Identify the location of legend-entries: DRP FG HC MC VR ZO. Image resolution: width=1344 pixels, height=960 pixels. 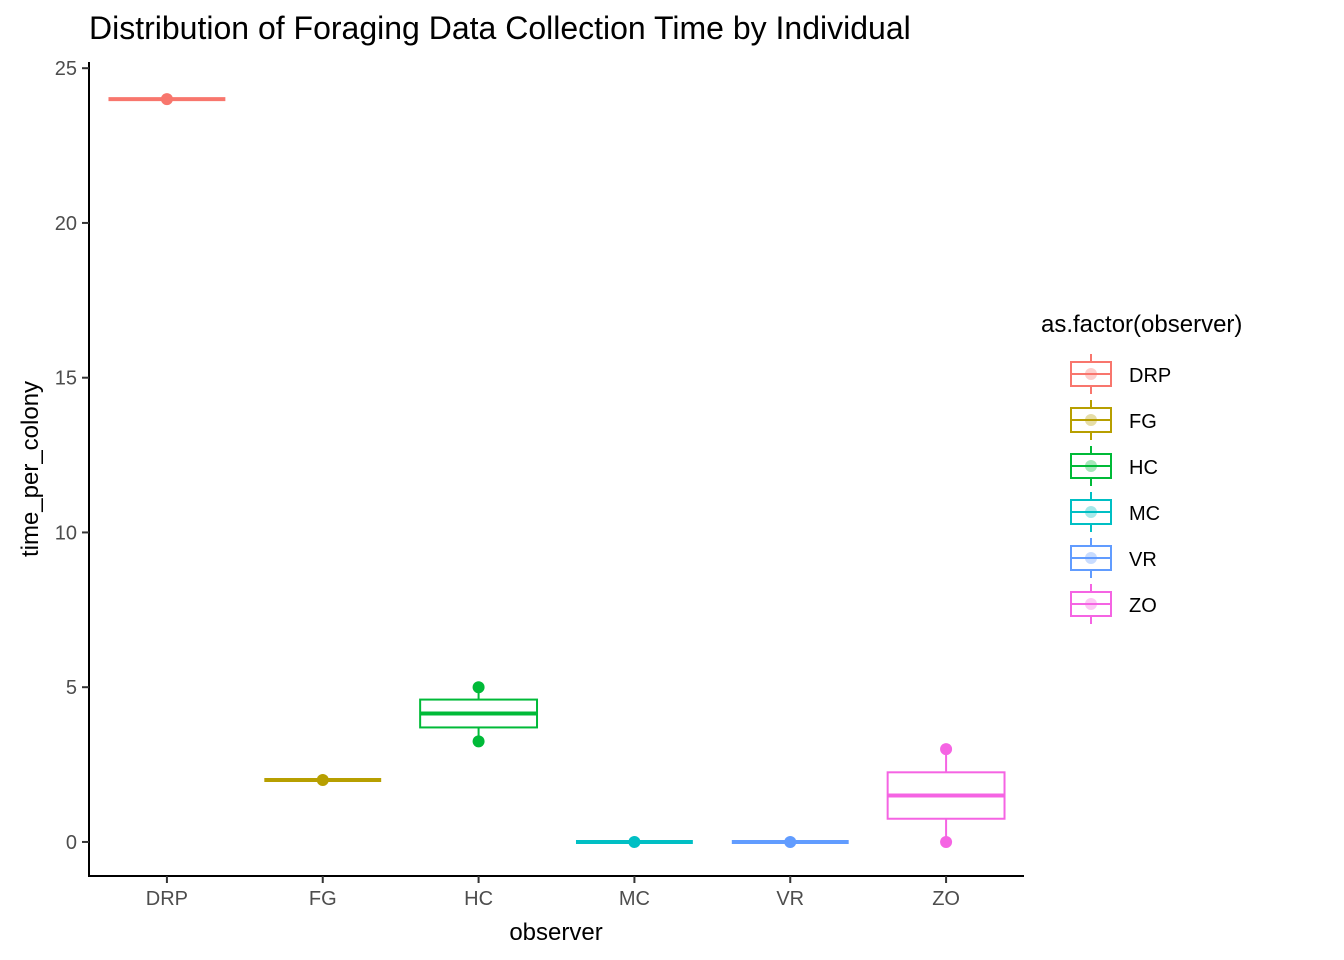
(1120, 489).